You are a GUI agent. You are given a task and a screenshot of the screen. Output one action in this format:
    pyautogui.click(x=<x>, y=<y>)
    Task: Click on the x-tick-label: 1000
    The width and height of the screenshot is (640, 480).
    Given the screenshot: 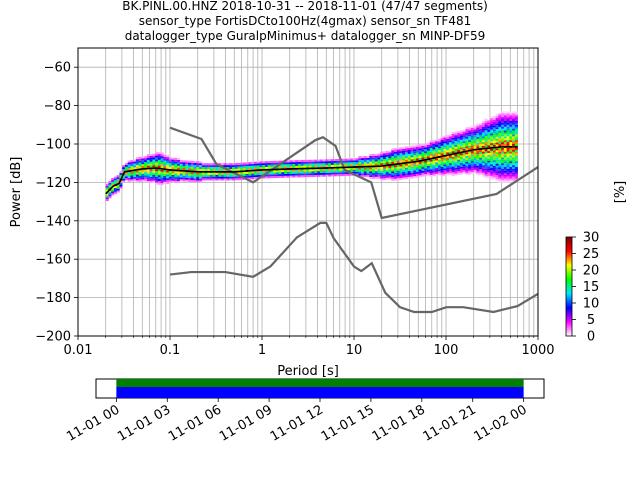 What is the action you would take?
    pyautogui.click(x=537, y=350)
    